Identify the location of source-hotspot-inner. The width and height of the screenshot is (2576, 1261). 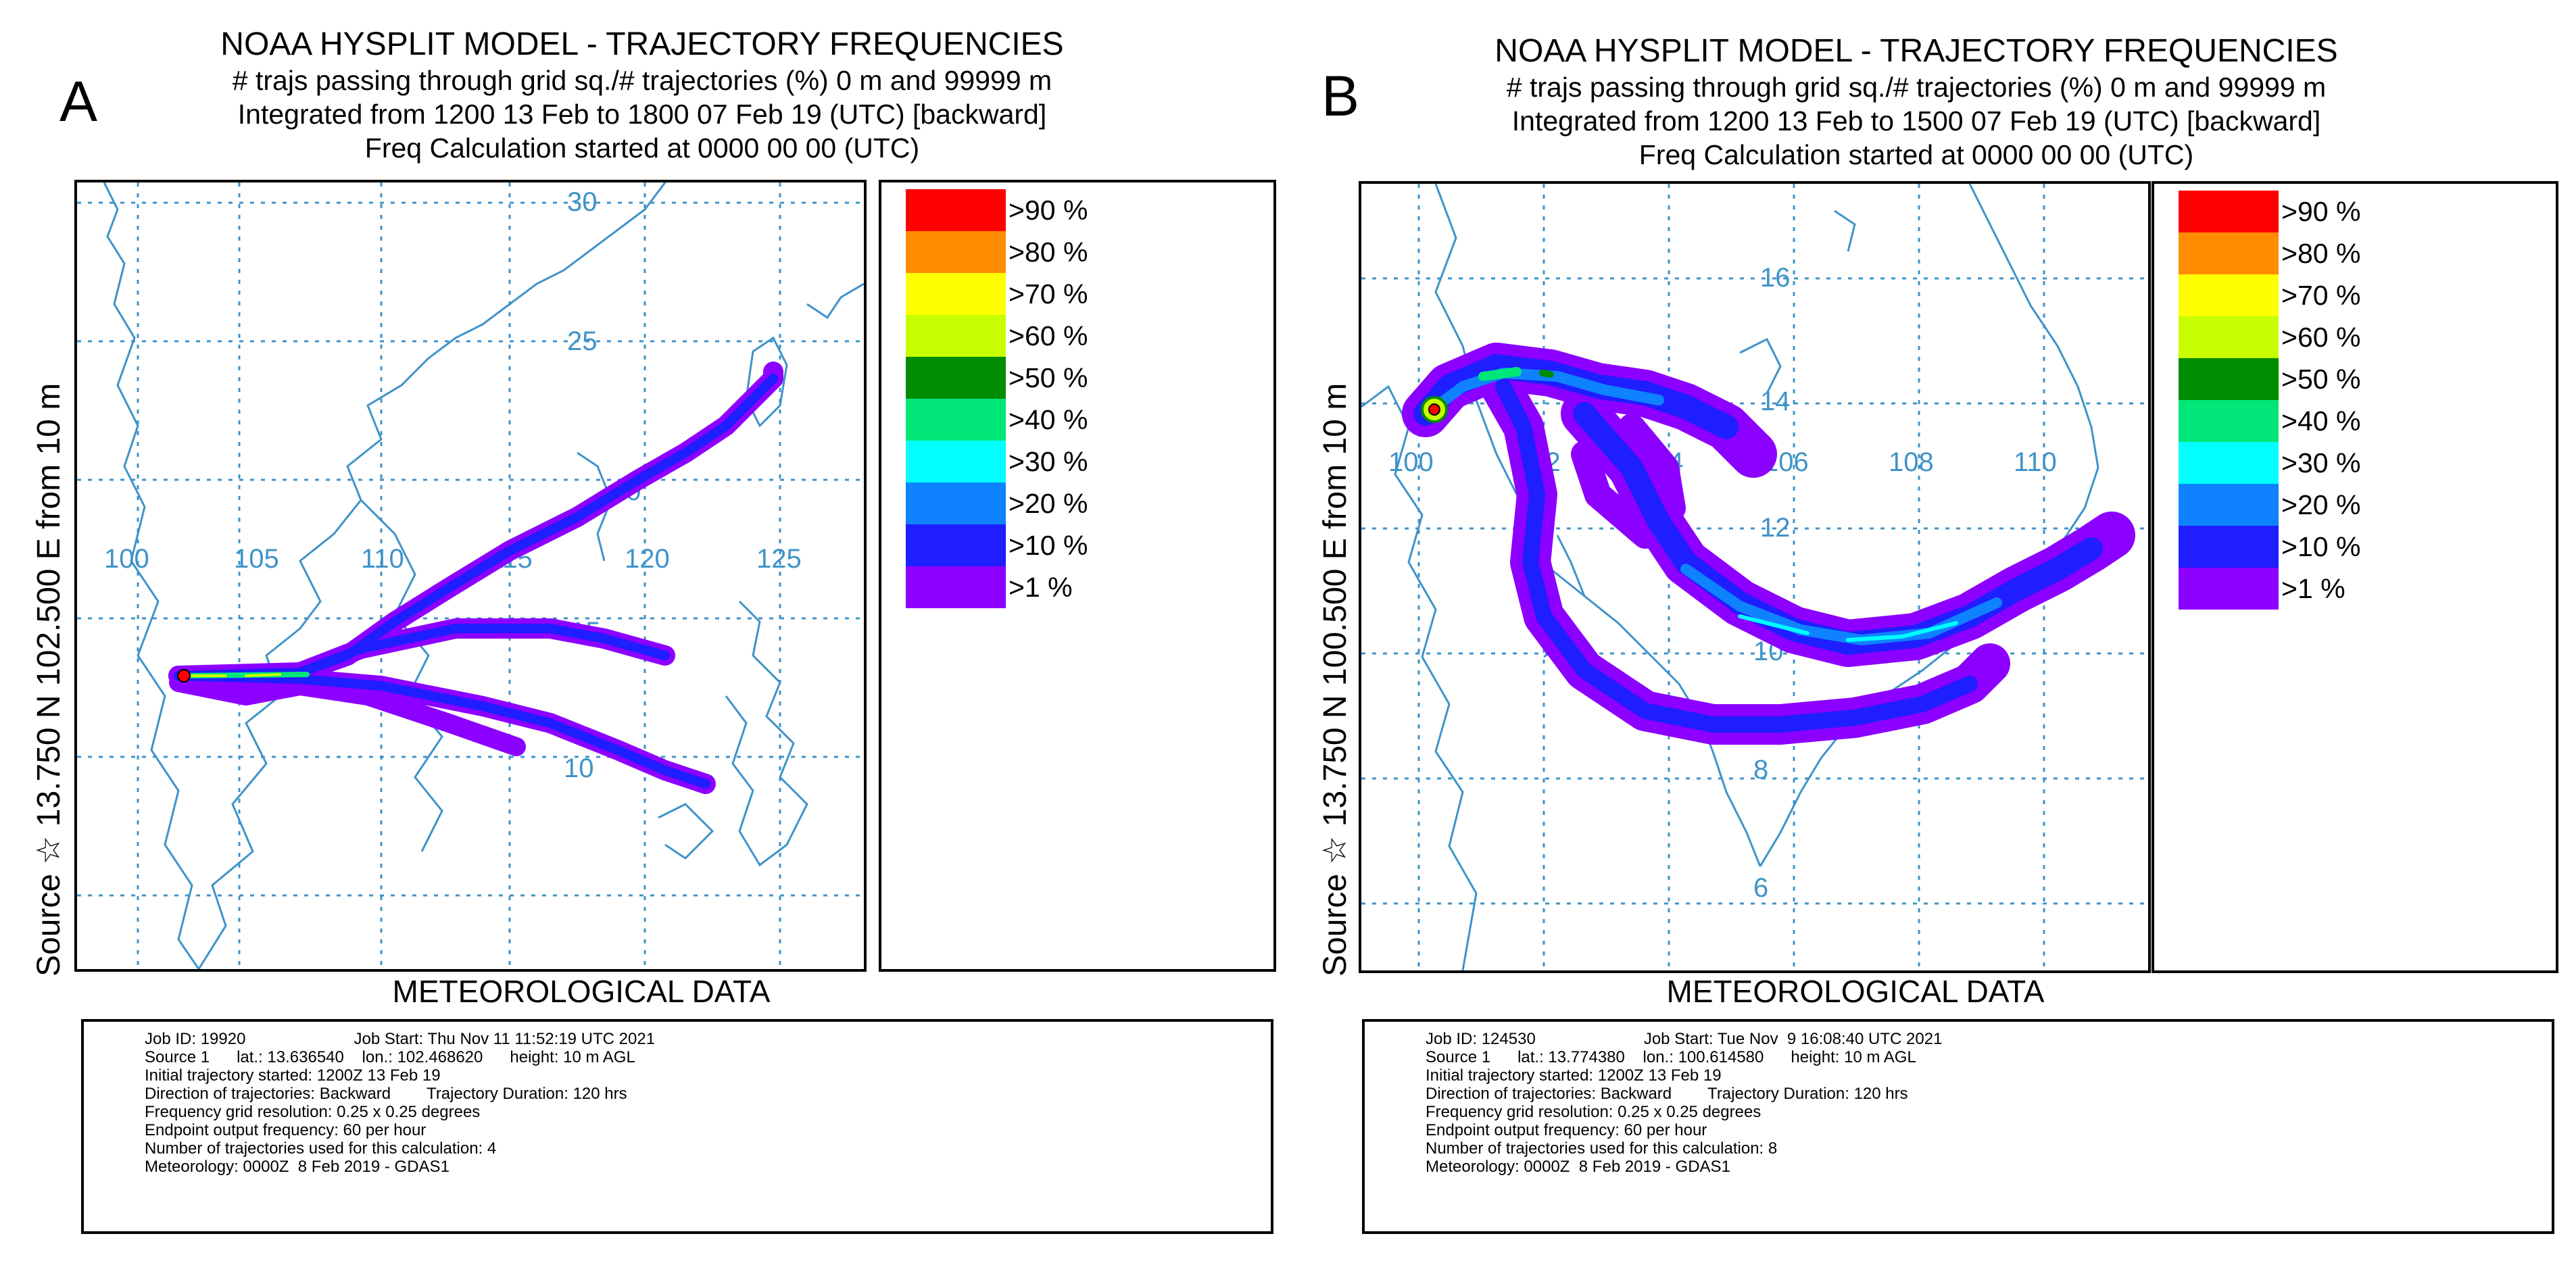
(1434, 409).